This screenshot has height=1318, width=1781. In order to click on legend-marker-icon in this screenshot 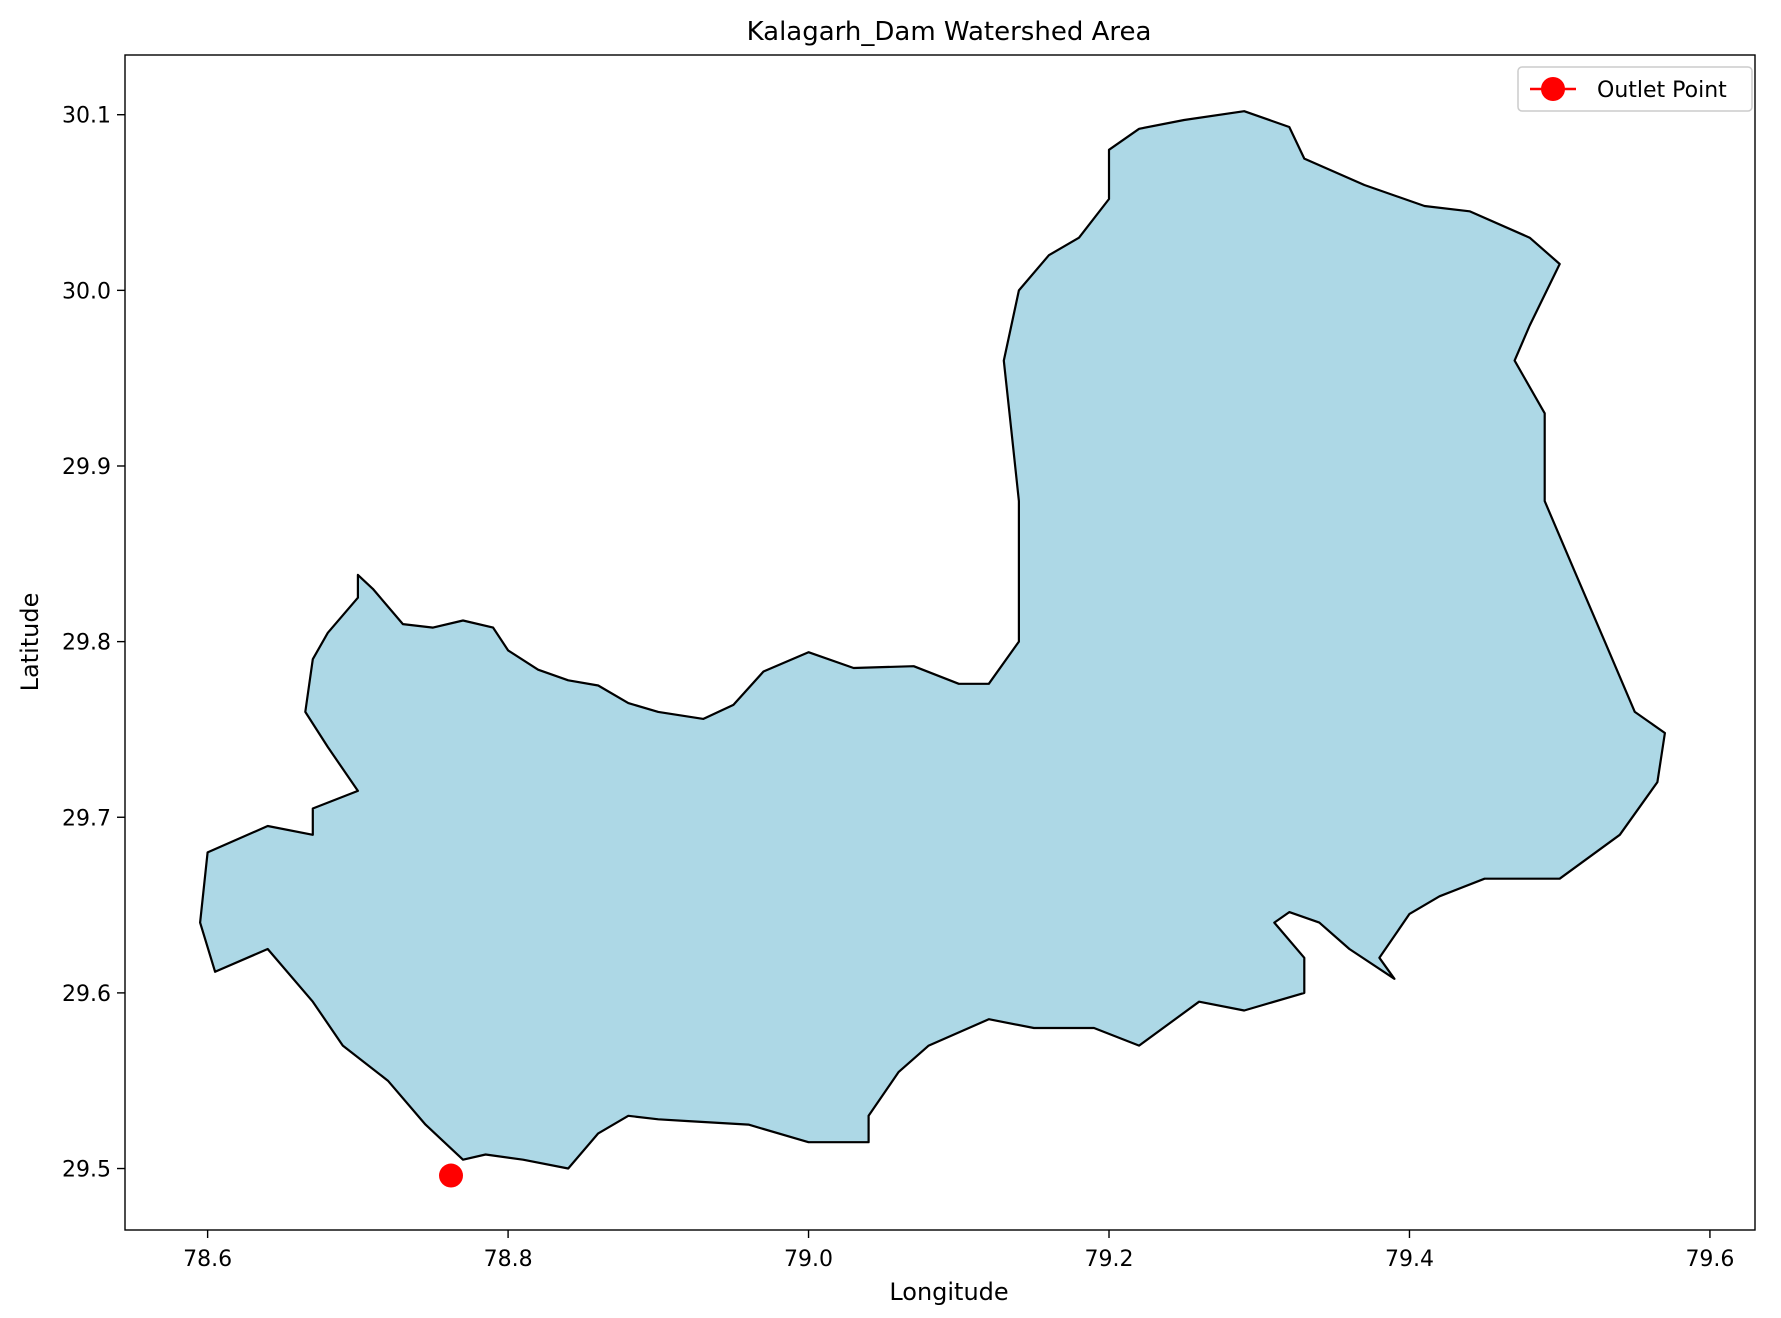, I will do `click(1553, 89)`.